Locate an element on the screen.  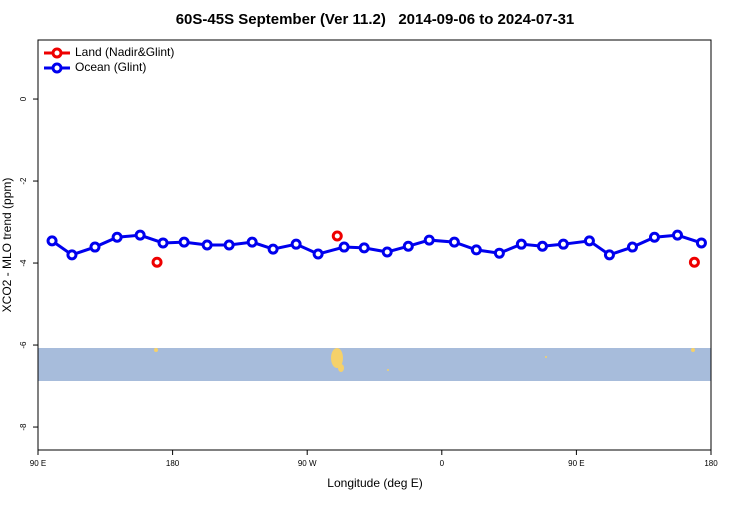
legend-label: Ocean (Glint) is located at coordinates (110, 67).